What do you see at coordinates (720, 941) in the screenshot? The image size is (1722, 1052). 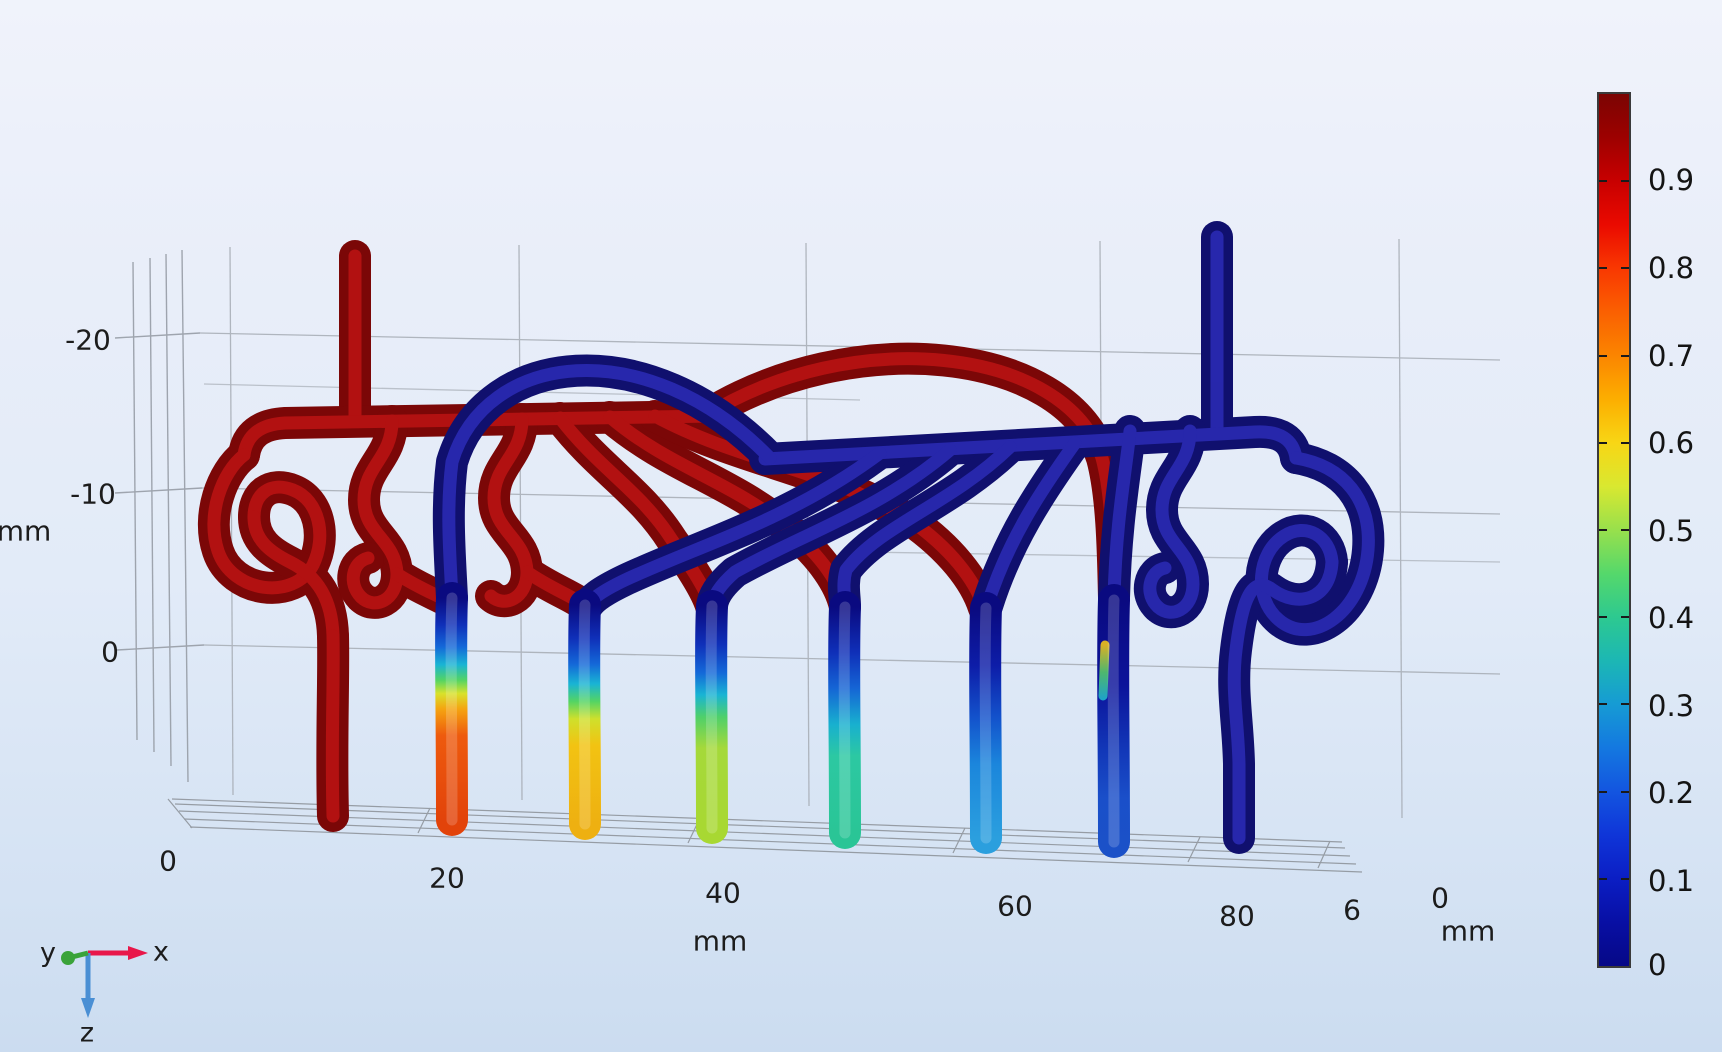 I see `x-axis-unit: mm` at bounding box center [720, 941].